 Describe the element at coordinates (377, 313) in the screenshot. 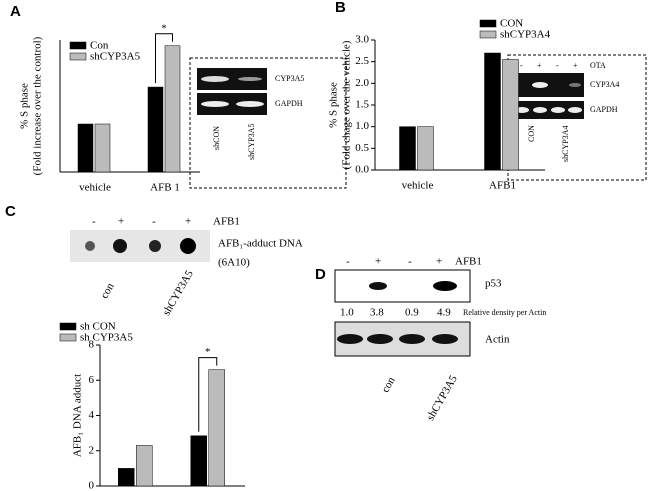

I see `density: 3.8` at that location.